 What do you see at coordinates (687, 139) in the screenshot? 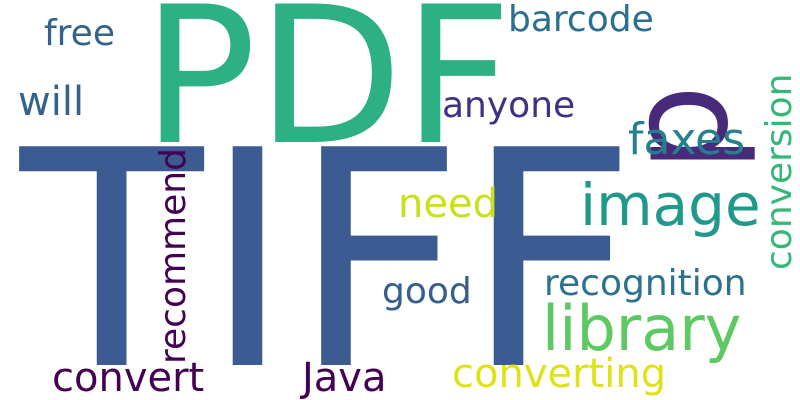
I see `word-faxes: faxes` at bounding box center [687, 139].